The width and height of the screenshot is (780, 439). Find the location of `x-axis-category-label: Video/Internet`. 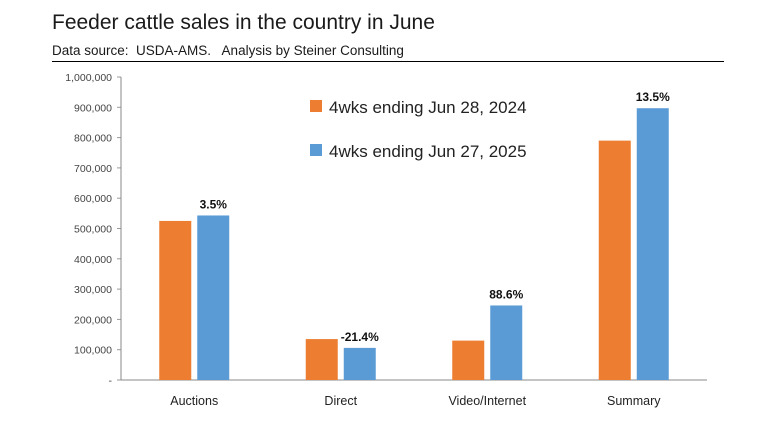

x-axis-category-label: Video/Internet is located at coordinates (487, 401).